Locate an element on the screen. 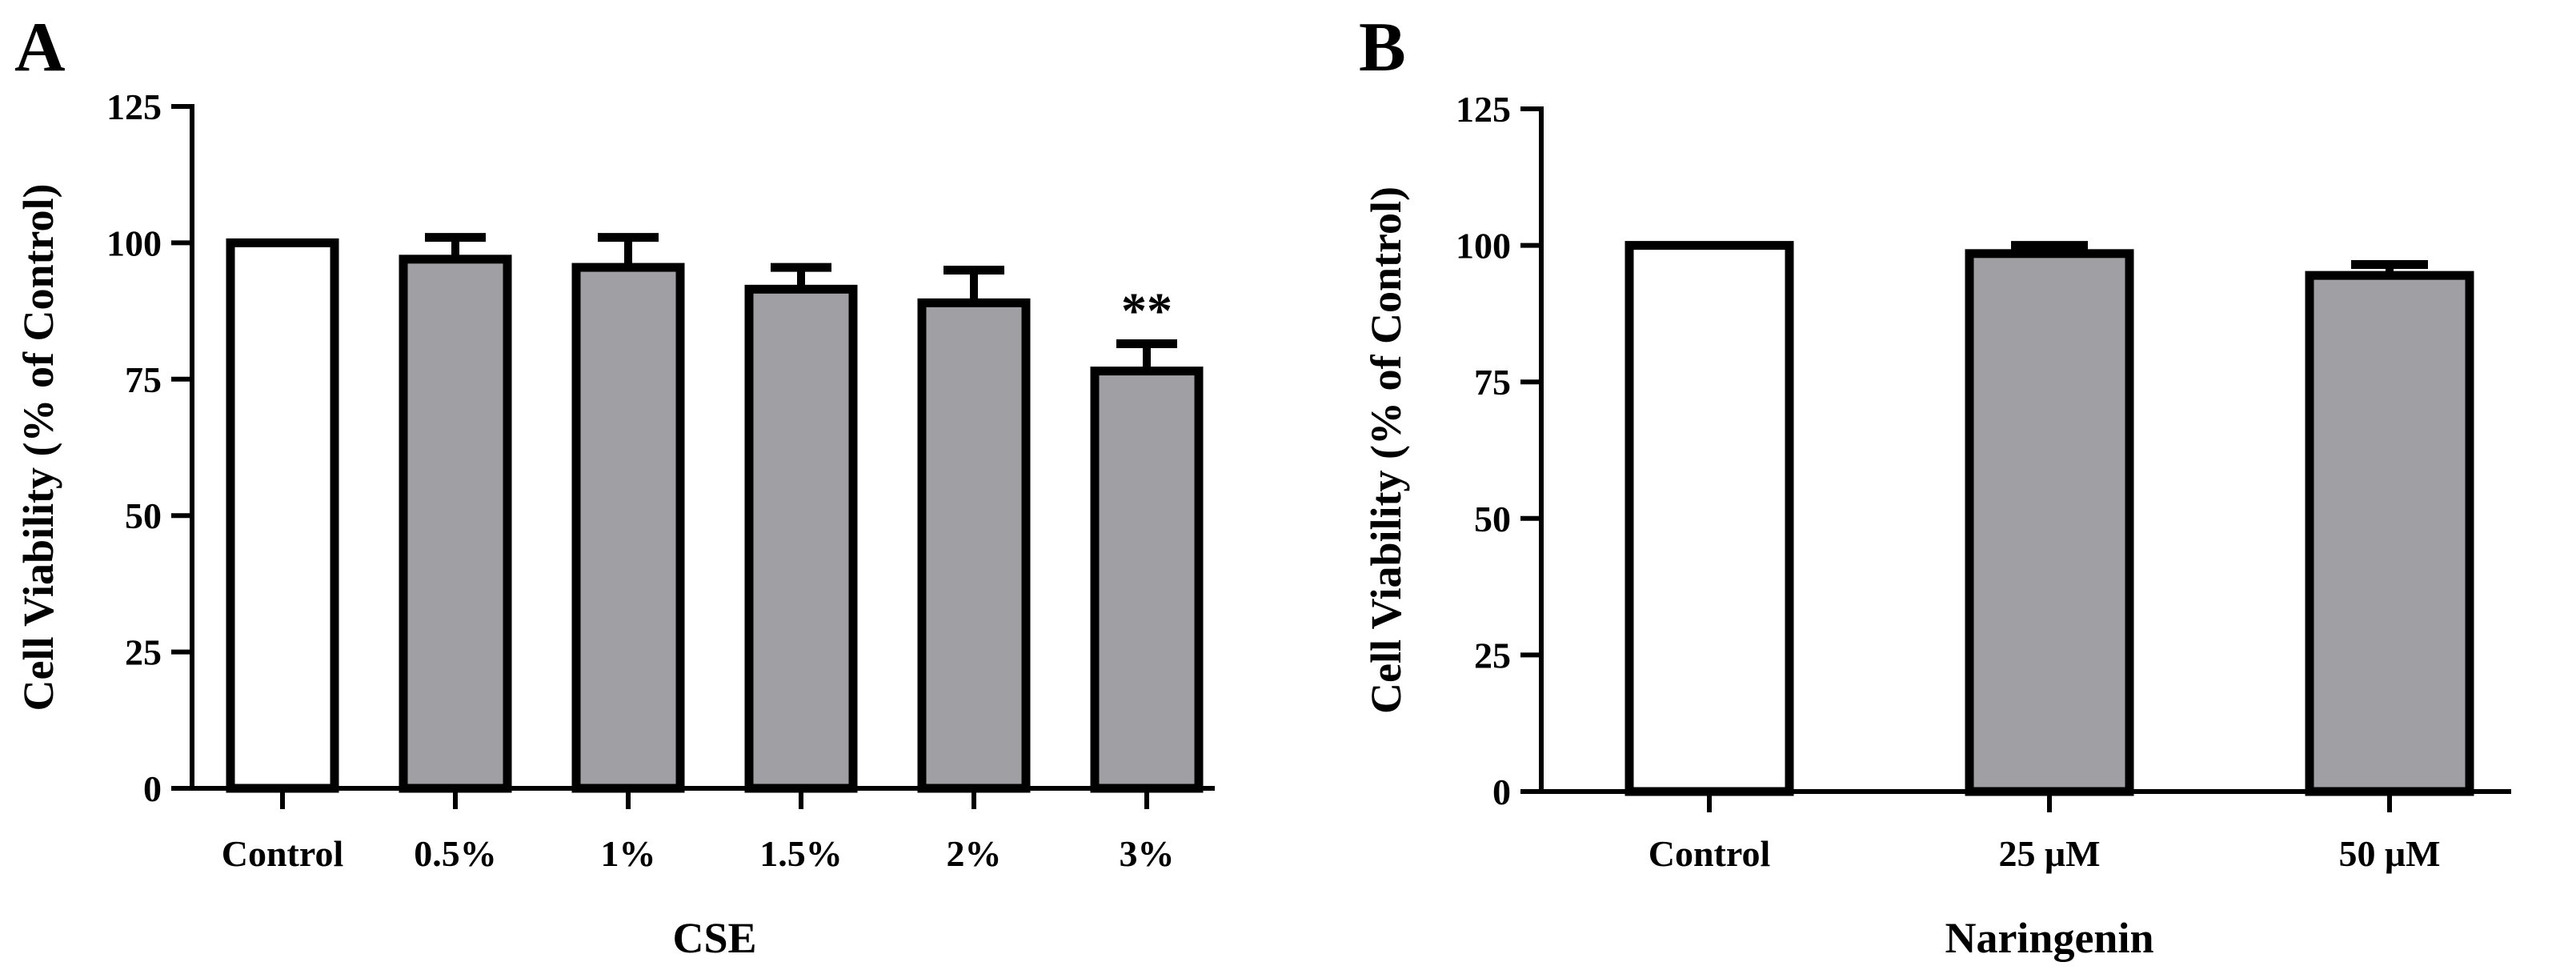 The height and width of the screenshot is (974, 2576). x-axis-title: CSE is located at coordinates (714, 938).